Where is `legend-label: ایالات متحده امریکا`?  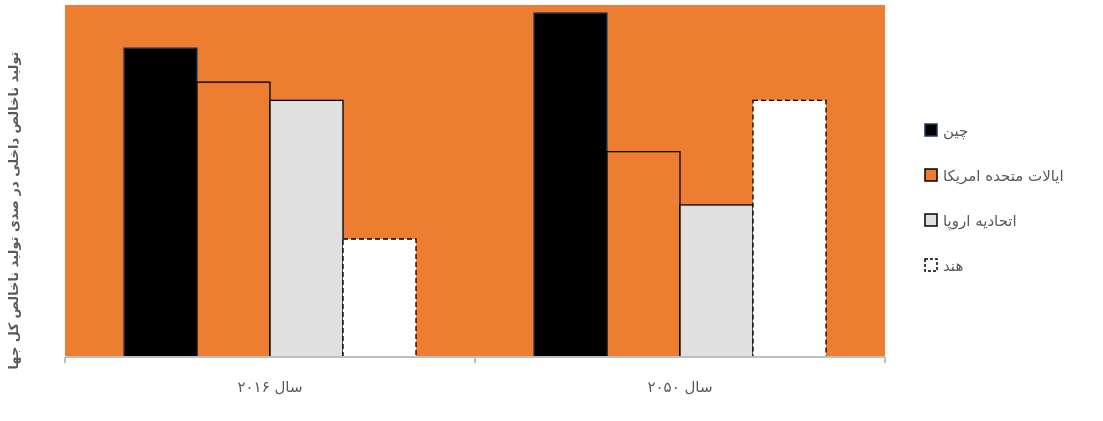 legend-label: ایالات متحده امریکا is located at coordinates (1003, 176).